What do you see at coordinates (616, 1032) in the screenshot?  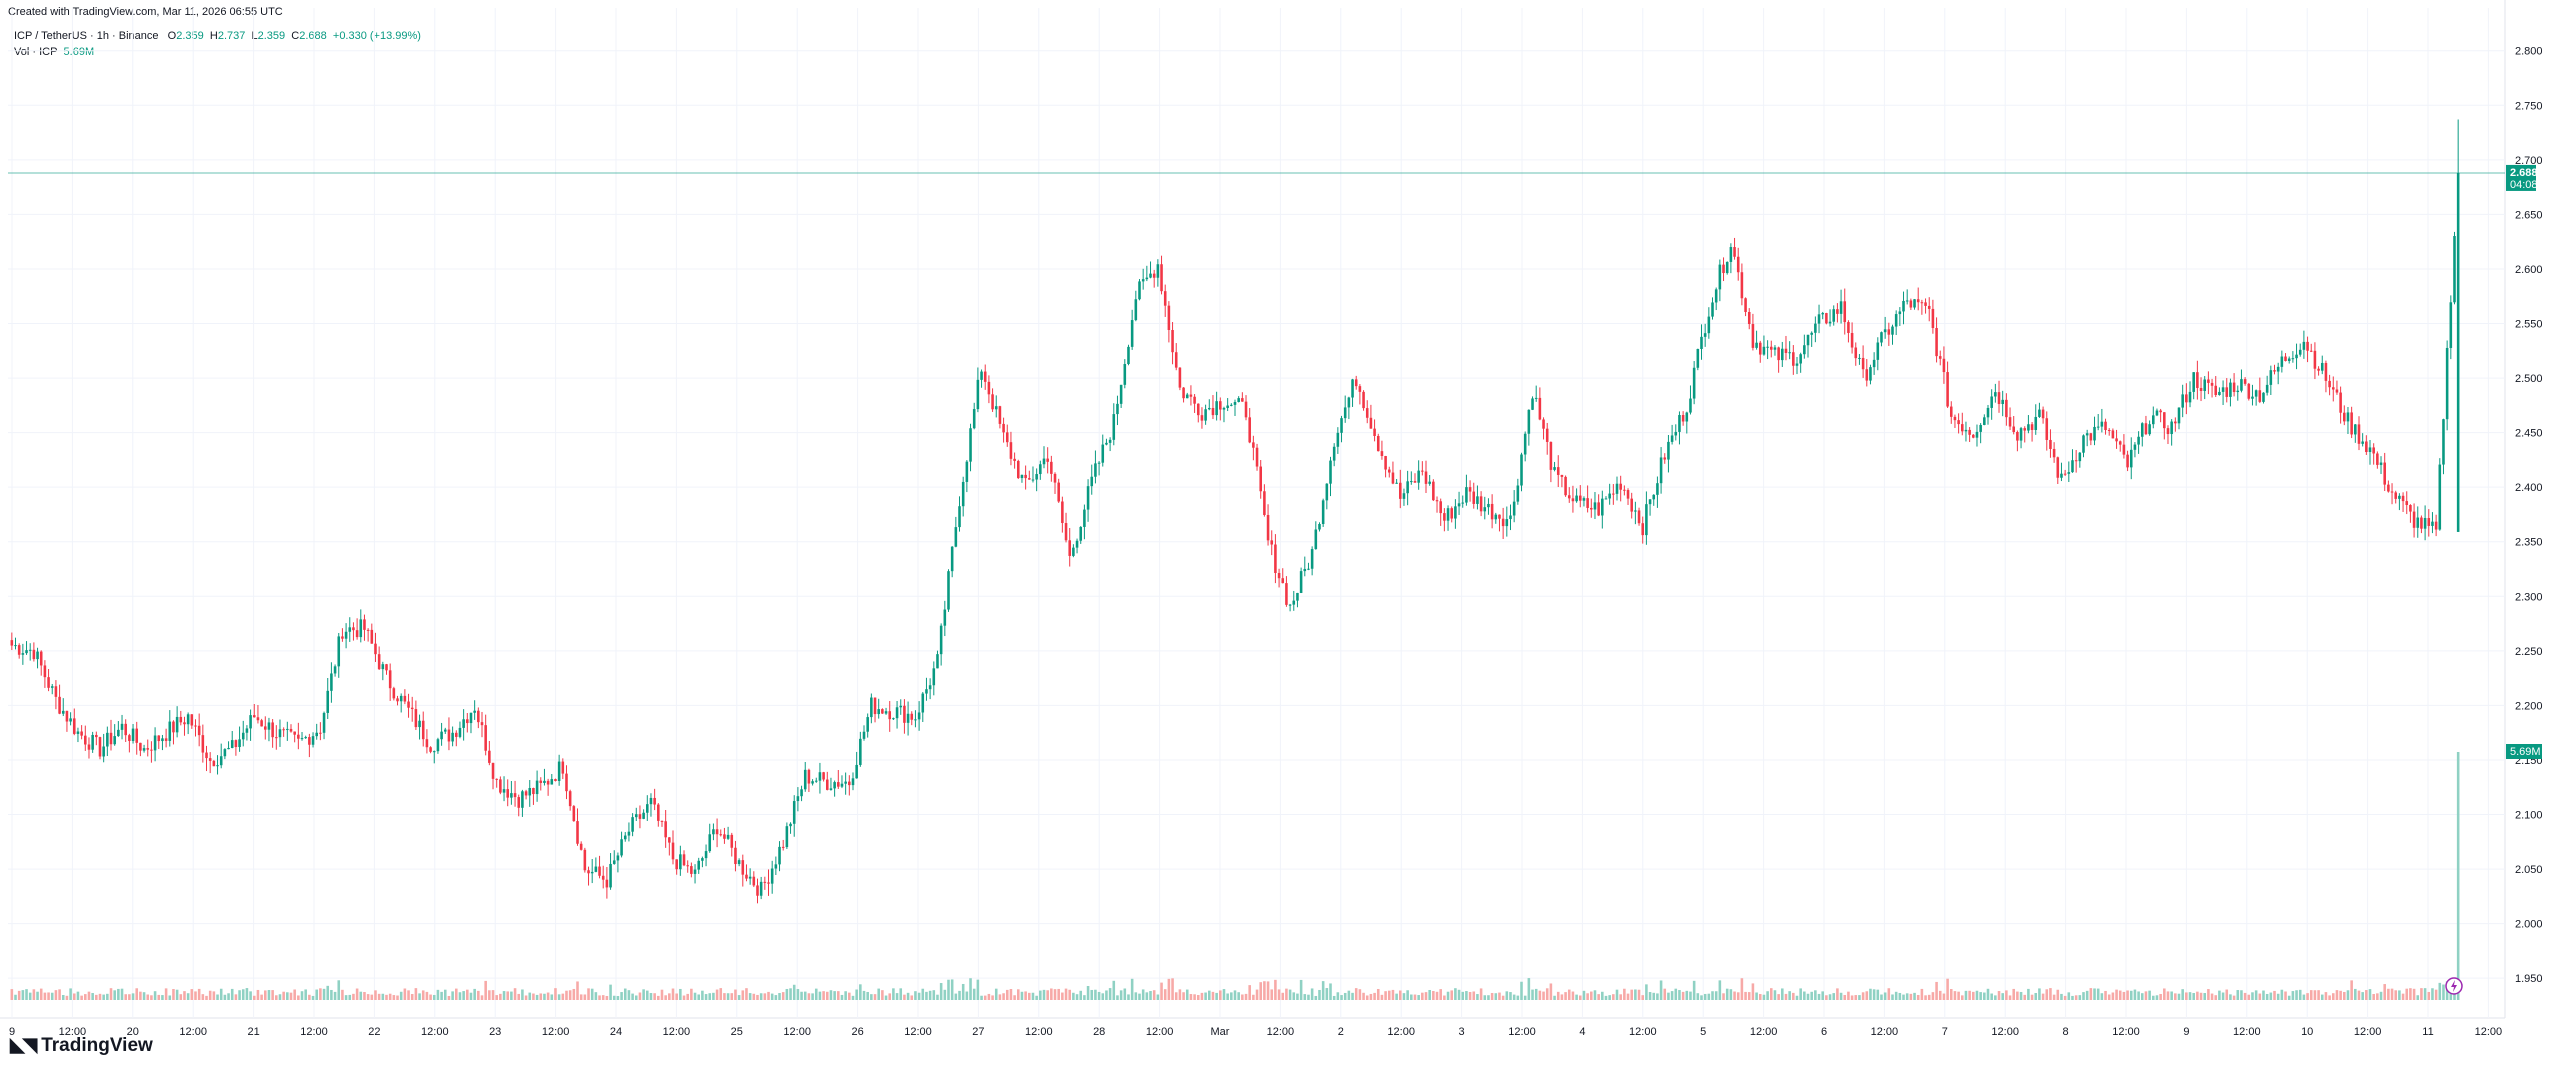 I see `time-tick-label: 24` at bounding box center [616, 1032].